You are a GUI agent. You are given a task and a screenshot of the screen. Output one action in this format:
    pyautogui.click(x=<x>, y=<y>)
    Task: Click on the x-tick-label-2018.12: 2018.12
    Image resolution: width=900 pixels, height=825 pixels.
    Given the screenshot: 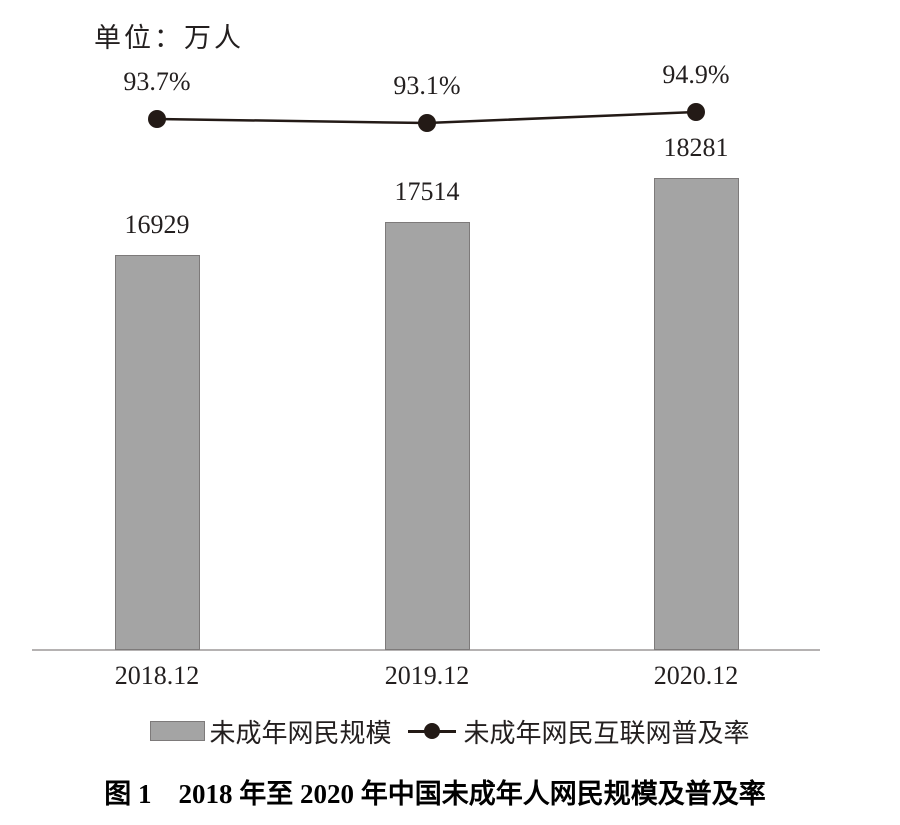 What is the action you would take?
    pyautogui.click(x=157, y=675)
    